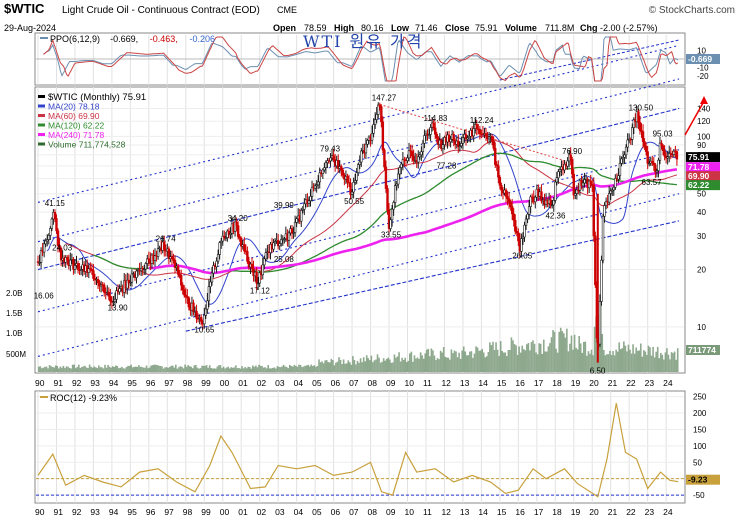 The width and height of the screenshot is (739, 530). Describe the element at coordinates (76, 126) in the screenshot. I see `price-legend-item: MA(120) 62.22` at that location.